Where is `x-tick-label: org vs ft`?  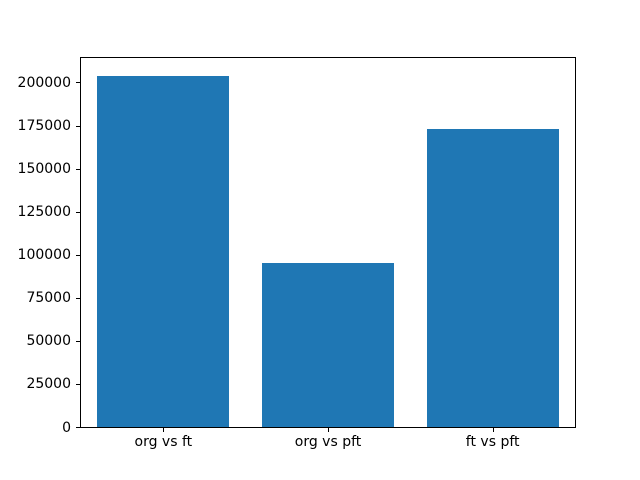 x-tick-label: org vs ft is located at coordinates (163, 442).